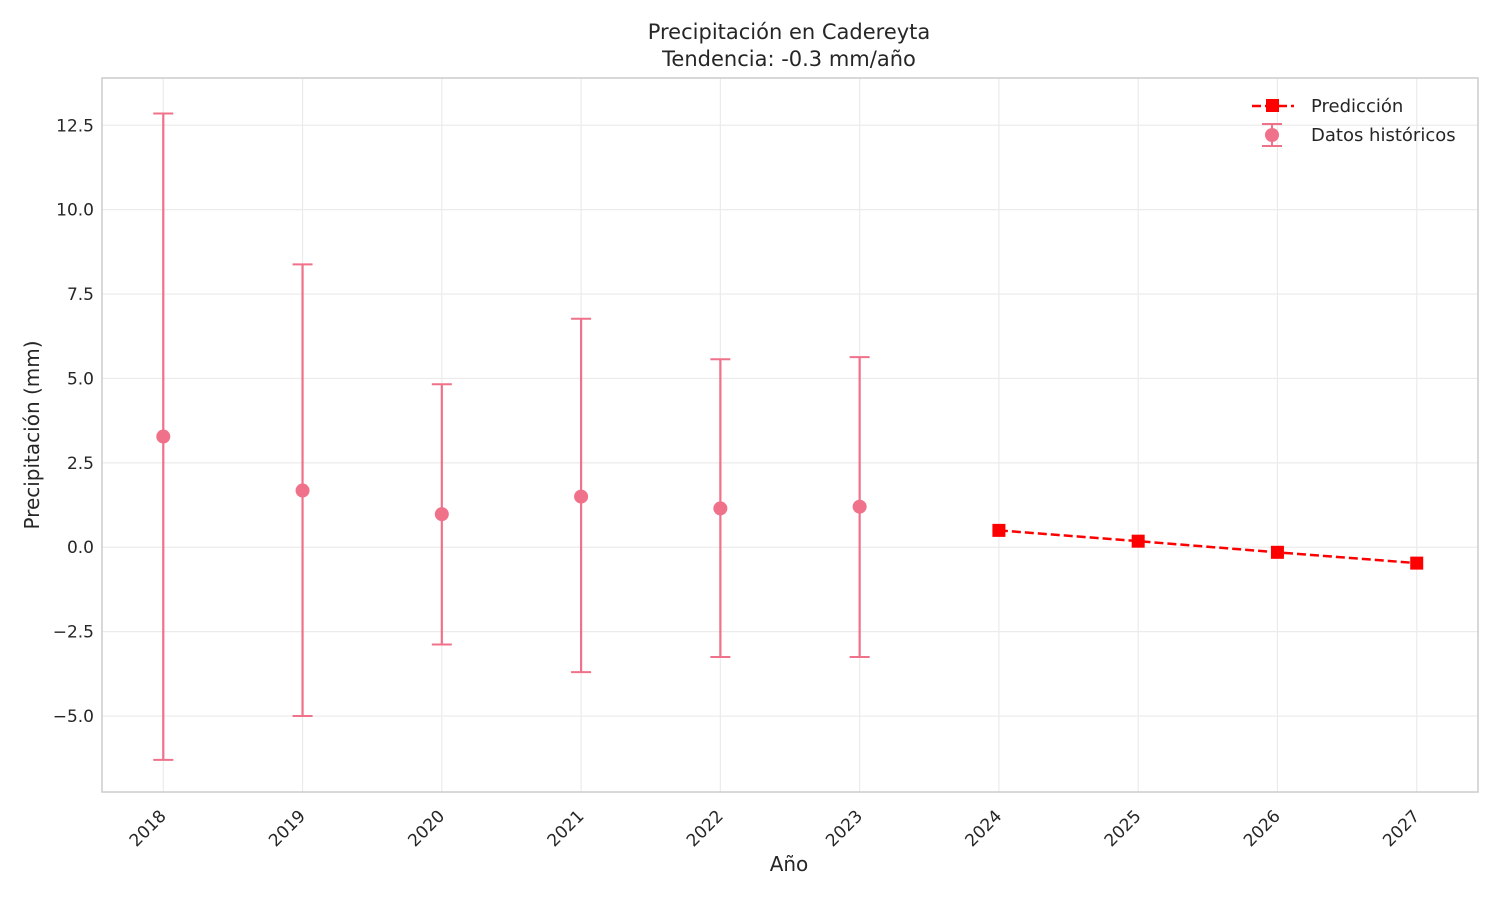  What do you see at coordinates (73, 633) in the screenshot?
I see `y-tick-label: −2.5` at bounding box center [73, 633].